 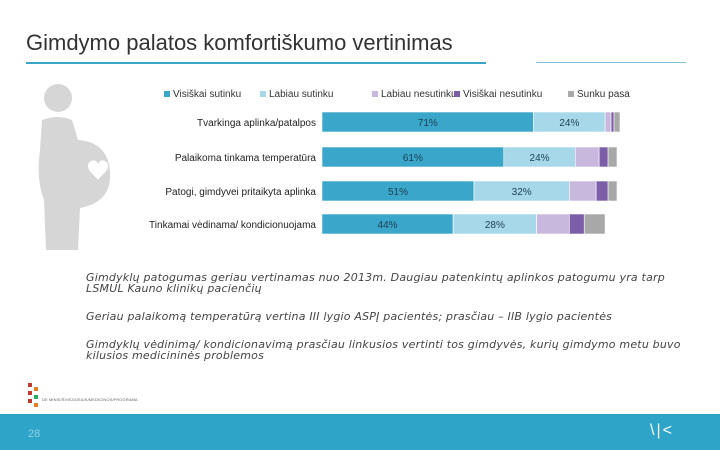 What do you see at coordinates (301, 94) in the screenshot?
I see `legend-label-2: Labiau sutinku` at bounding box center [301, 94].